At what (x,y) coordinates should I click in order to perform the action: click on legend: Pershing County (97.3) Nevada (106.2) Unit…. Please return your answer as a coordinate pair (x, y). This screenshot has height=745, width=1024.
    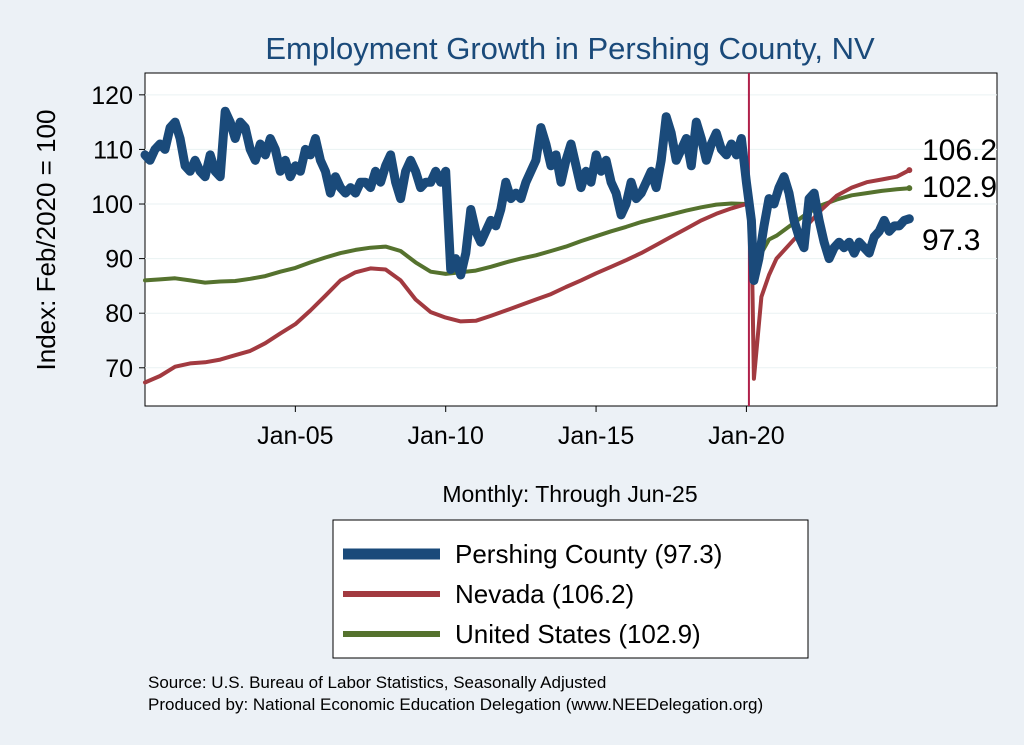
    Looking at the image, I should click on (570, 589).